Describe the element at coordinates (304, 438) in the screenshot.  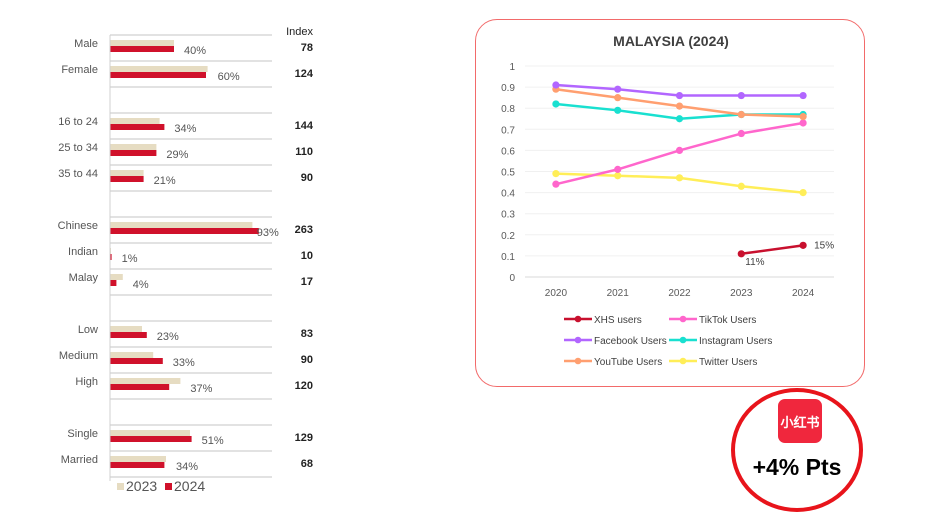
I see `index-value: 129` at that location.